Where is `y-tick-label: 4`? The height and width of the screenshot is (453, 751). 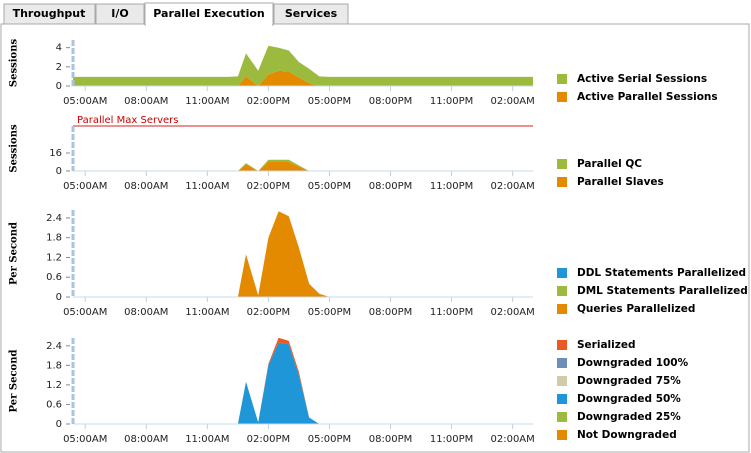
y-tick-label: 4 is located at coordinates (59, 48).